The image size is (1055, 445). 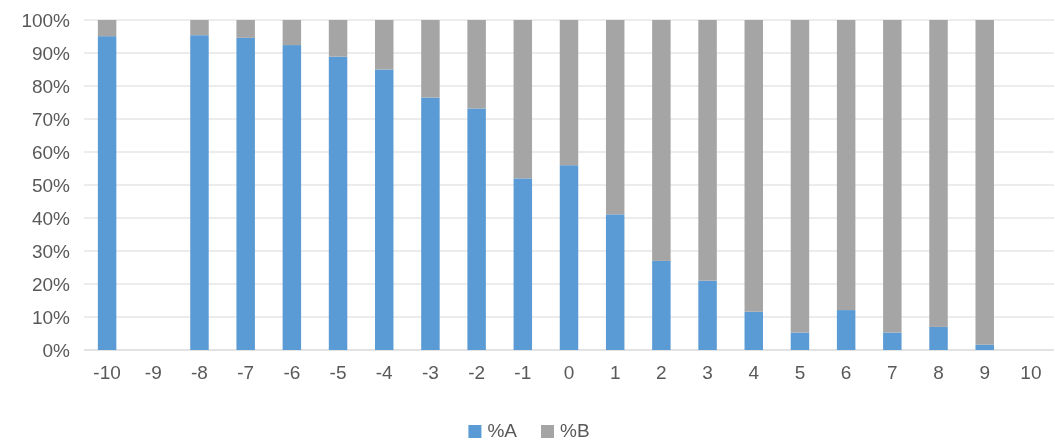 I want to click on x-tick-label: 4, so click(x=754, y=373).